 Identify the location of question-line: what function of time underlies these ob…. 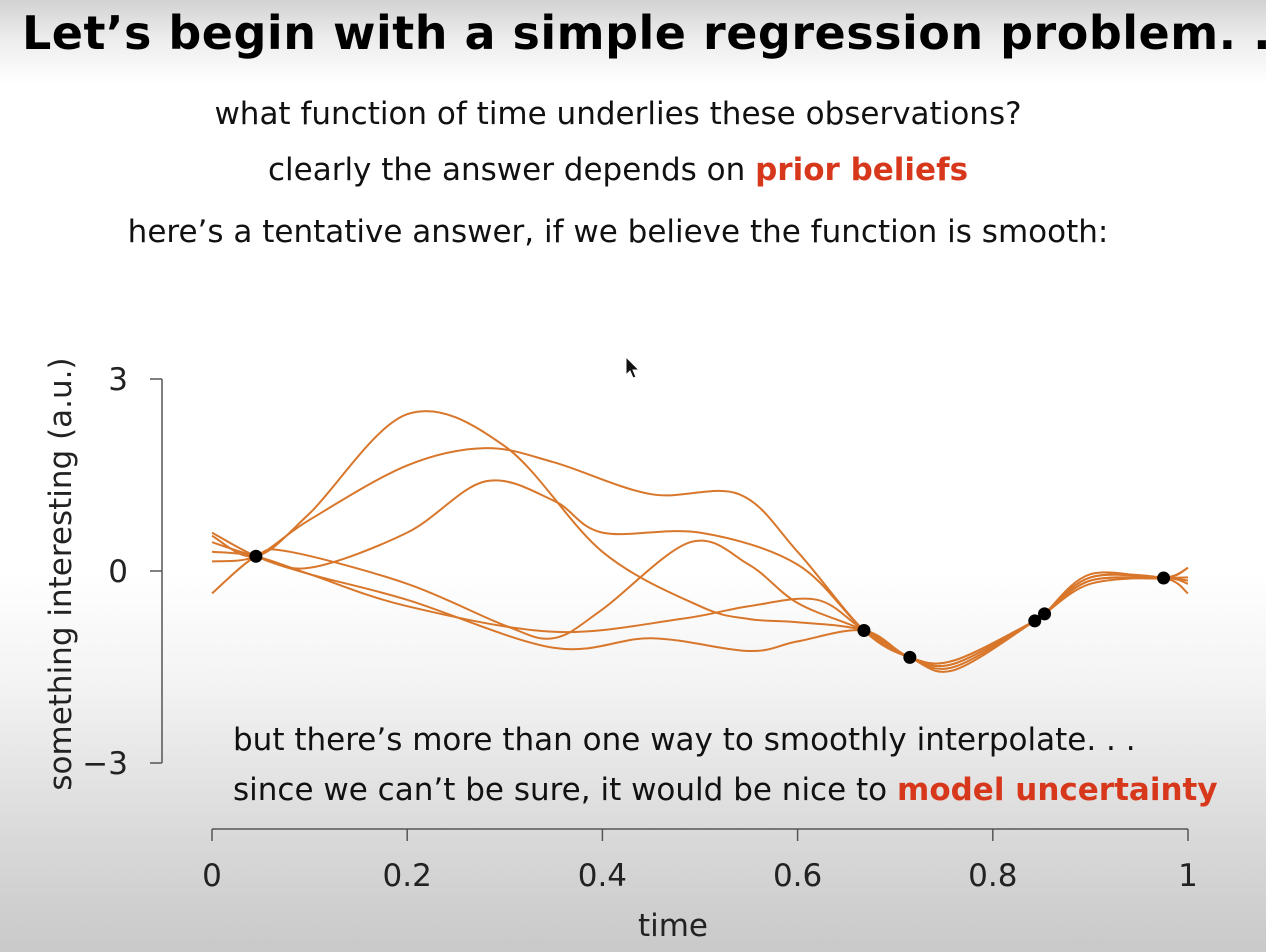
(618, 114).